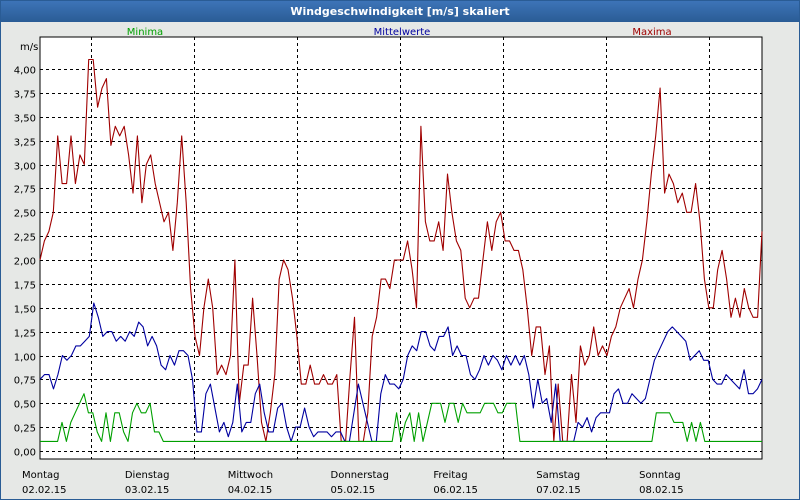 The image size is (800, 500). I want to click on y-tick-label: 1,25, so click(25, 334).